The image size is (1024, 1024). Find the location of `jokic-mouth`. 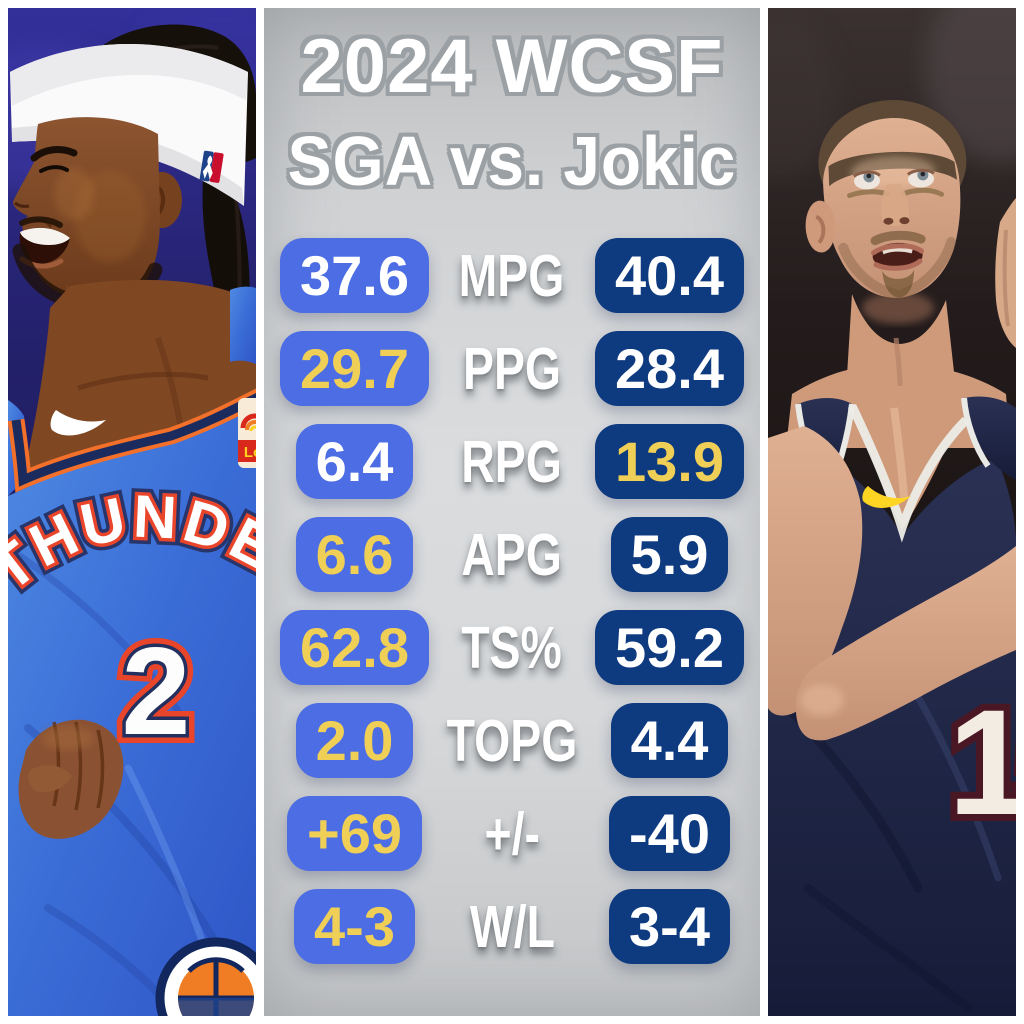

jokic-mouth is located at coordinates (898, 256).